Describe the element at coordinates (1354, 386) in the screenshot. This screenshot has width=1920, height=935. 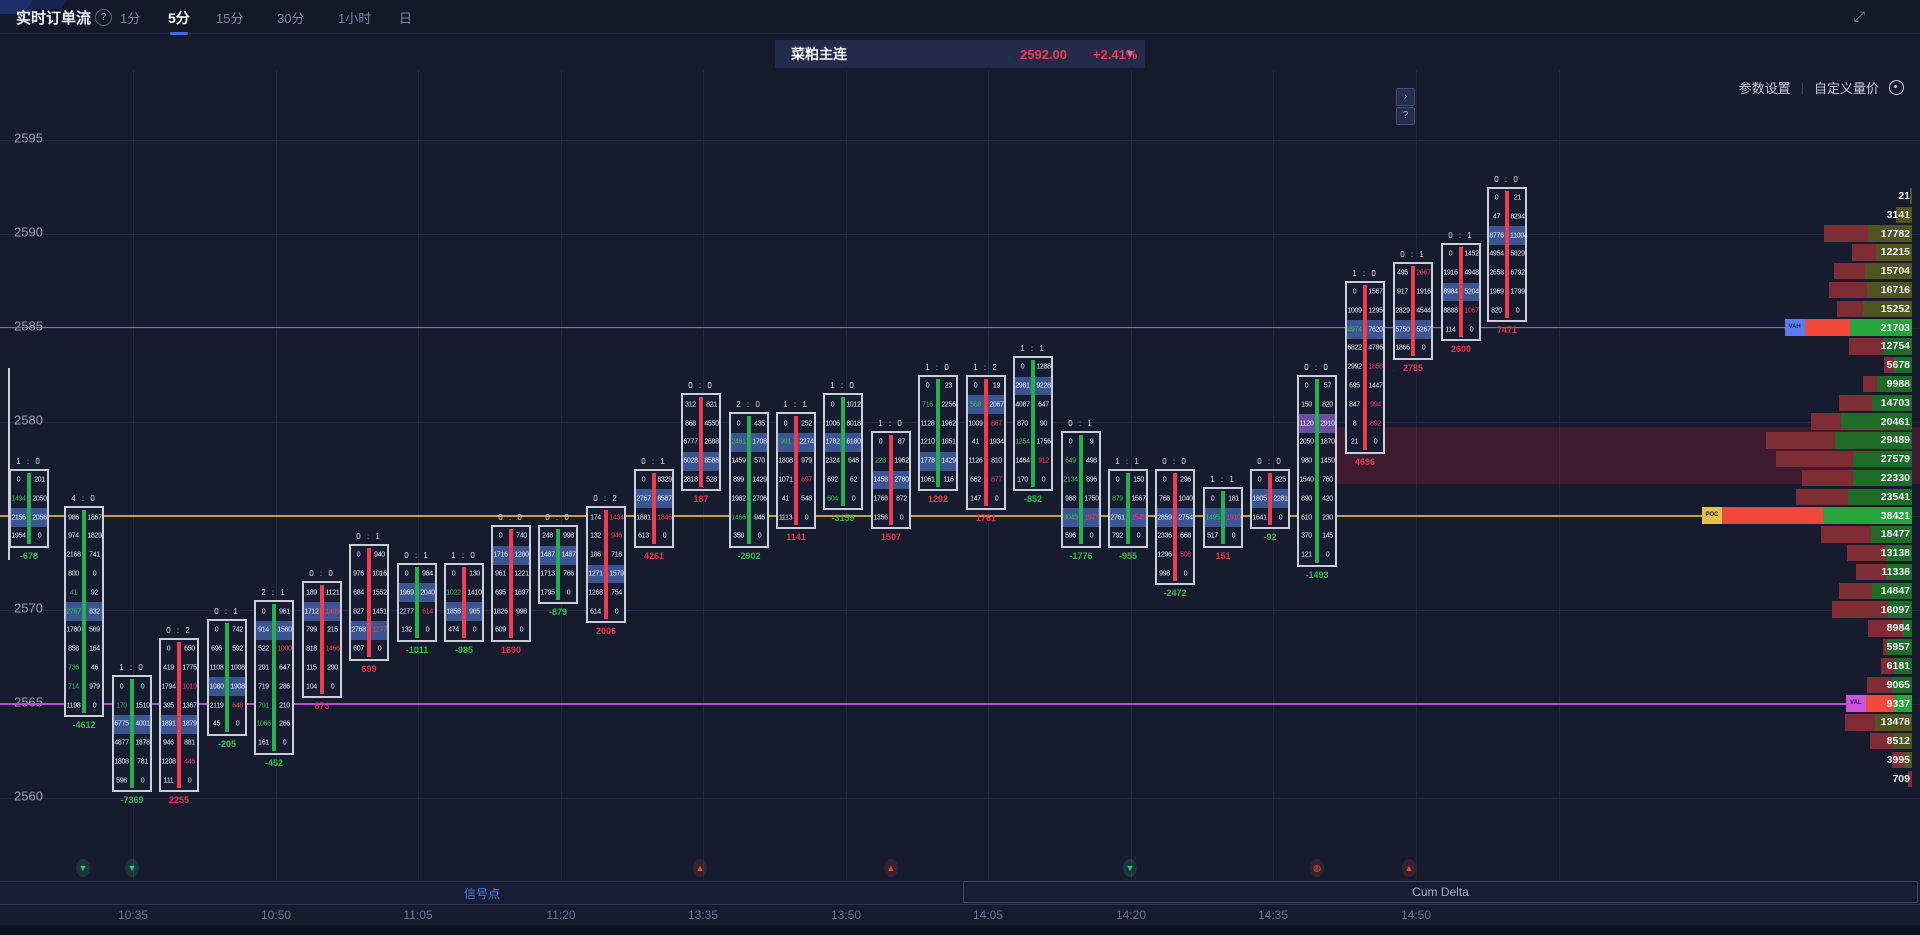
I see `bid-volume: 695` at that location.